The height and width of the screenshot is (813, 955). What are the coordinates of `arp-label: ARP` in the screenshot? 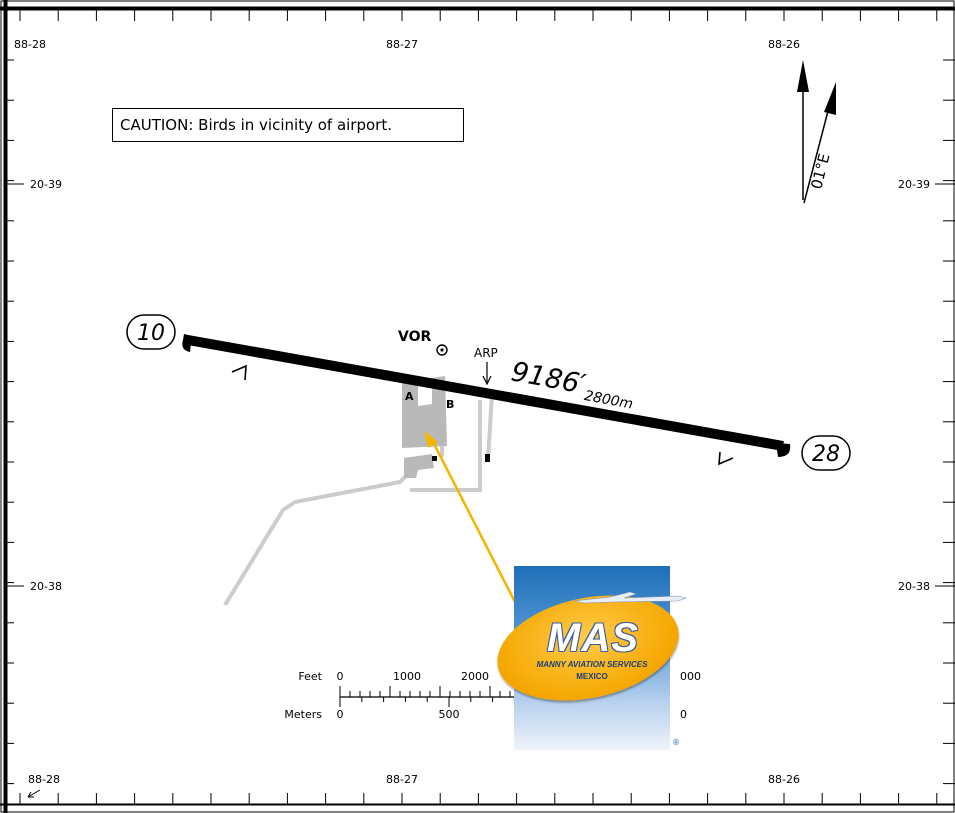 It's located at (486, 353).